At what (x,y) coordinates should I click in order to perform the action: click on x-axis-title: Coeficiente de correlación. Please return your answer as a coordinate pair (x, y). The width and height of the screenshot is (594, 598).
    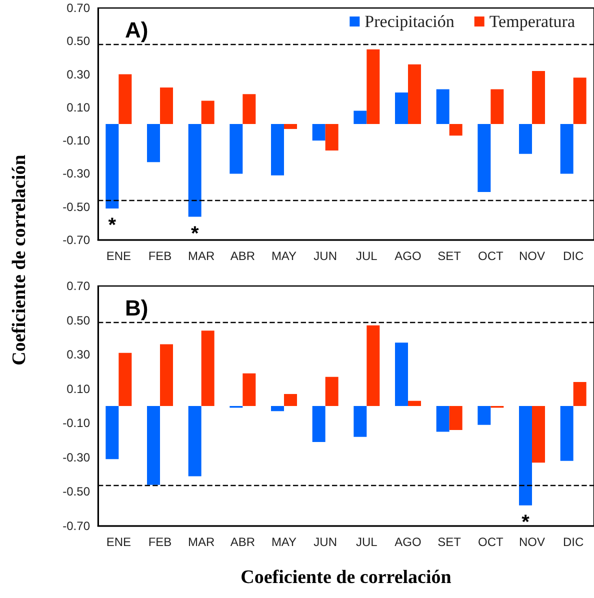
    Looking at the image, I should click on (346, 577).